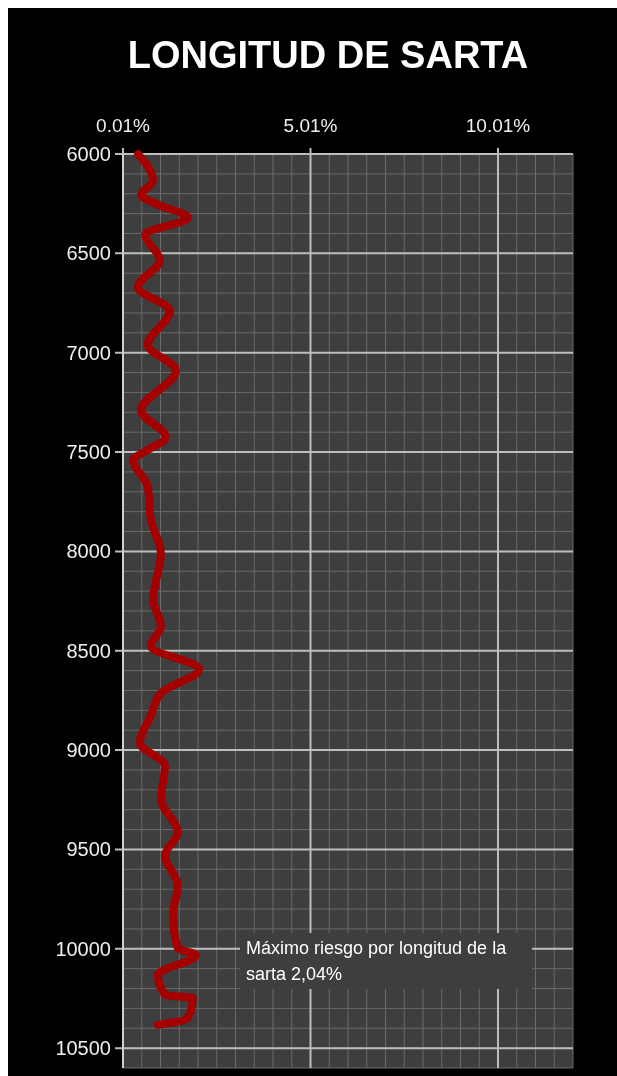 This screenshot has width=617, height=1076. Describe the element at coordinates (88, 551) in the screenshot. I see `y-tick-label: 8000` at that location.